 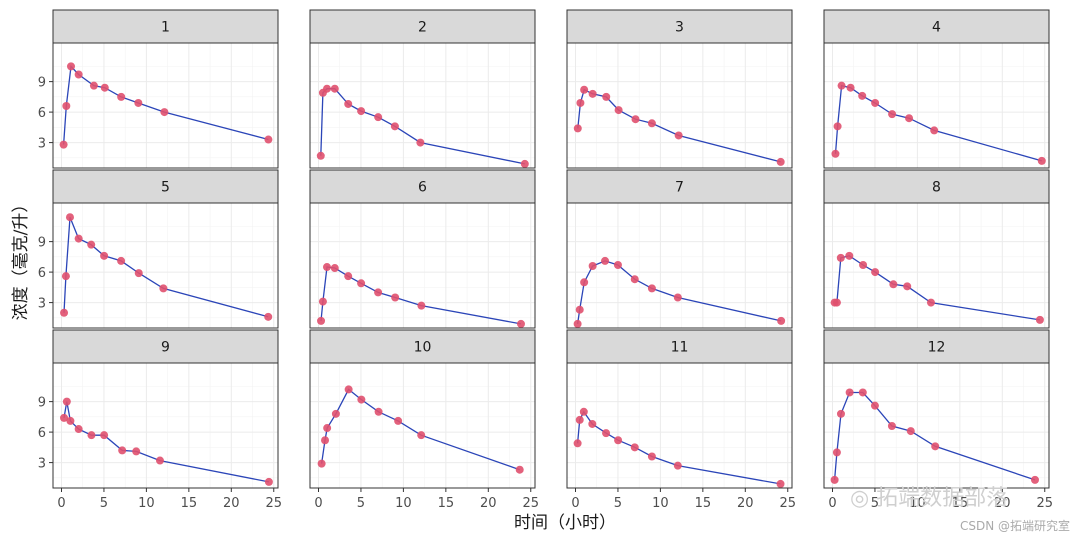 I want to click on y-axis-title: 浓度（毫克/升）, so click(x=21, y=258).